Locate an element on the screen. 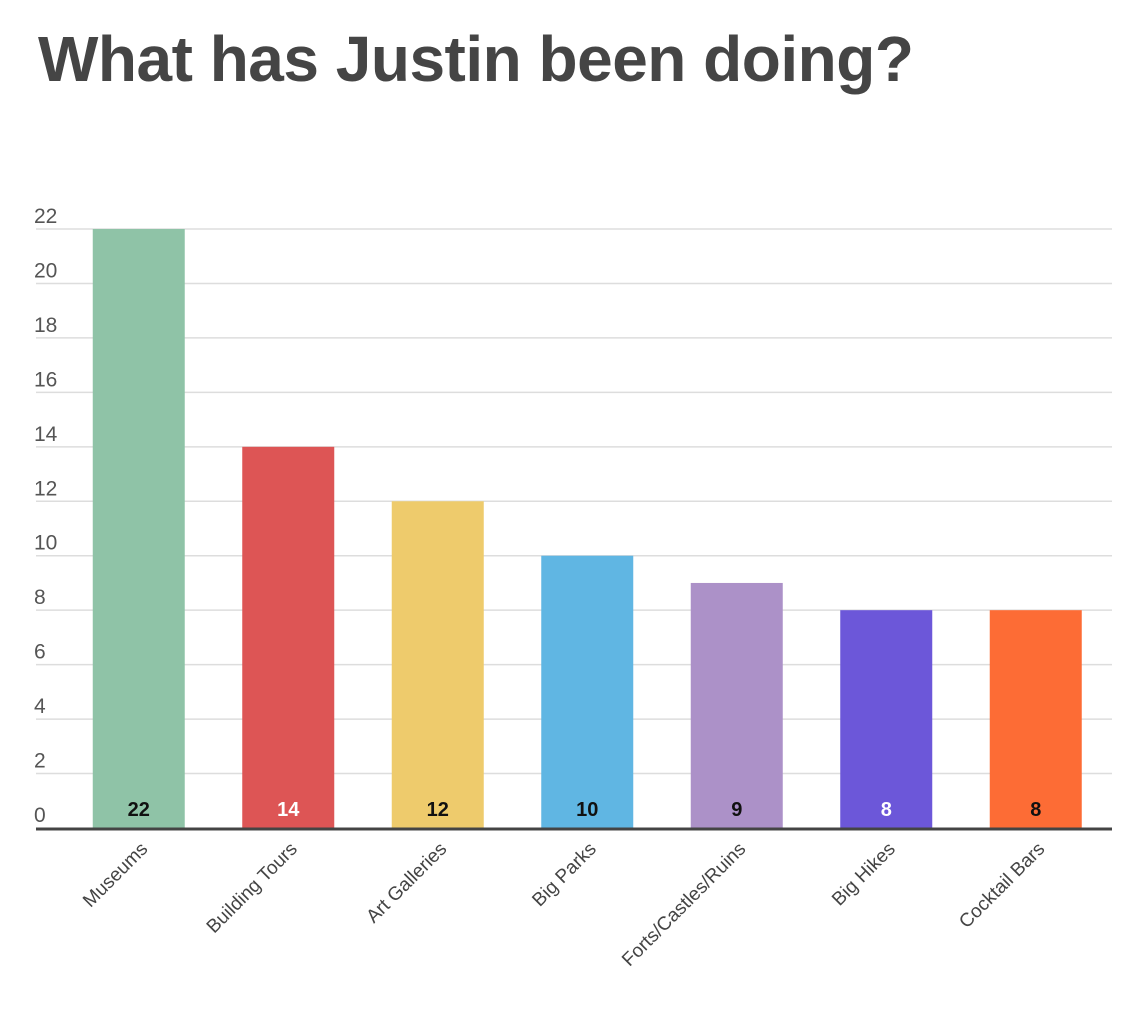  x-tick-label: Museums is located at coordinates (115, 875).